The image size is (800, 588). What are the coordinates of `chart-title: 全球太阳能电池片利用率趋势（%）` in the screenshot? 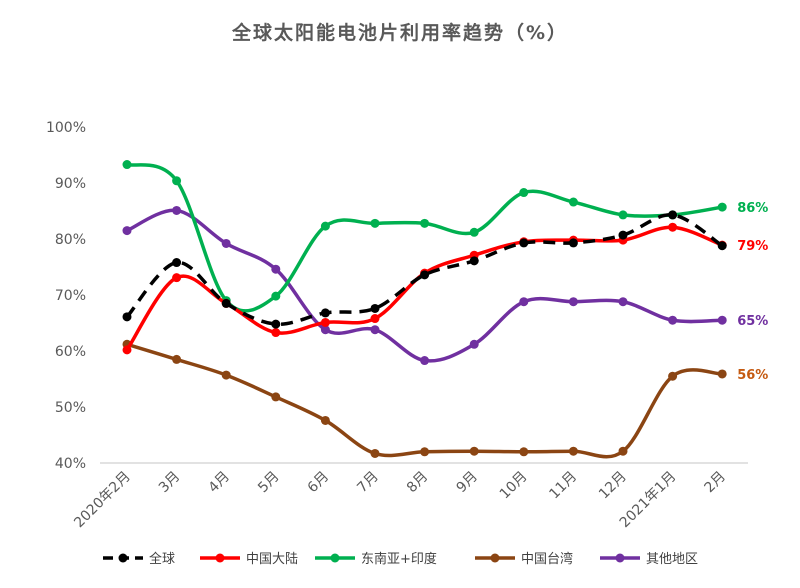 It's located at (400, 33).